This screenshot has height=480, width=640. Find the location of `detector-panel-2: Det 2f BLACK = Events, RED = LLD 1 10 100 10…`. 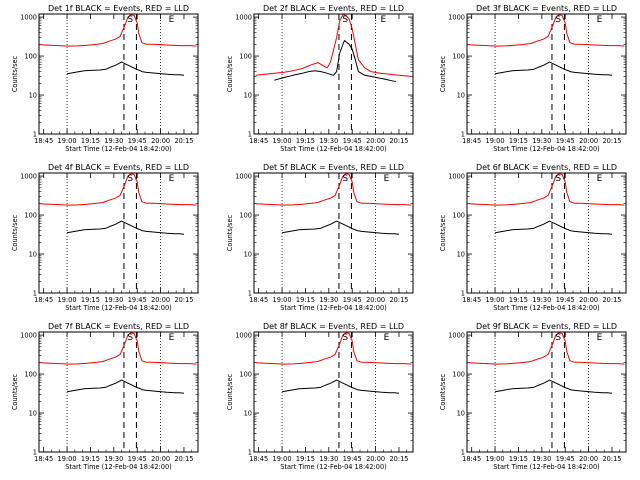

detector-panel-2: Det 2f BLACK = Events, RED = LLD 1 10 100 10… is located at coordinates (320, 78).